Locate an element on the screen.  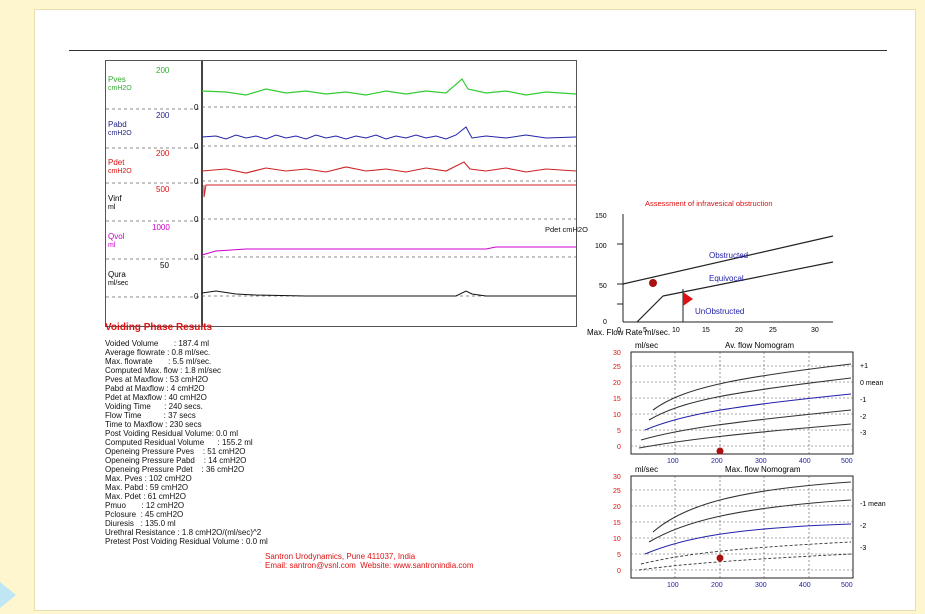
result-row: Openeing Pressure Pabd : 14 cmH2O is located at coordinates (176, 460).